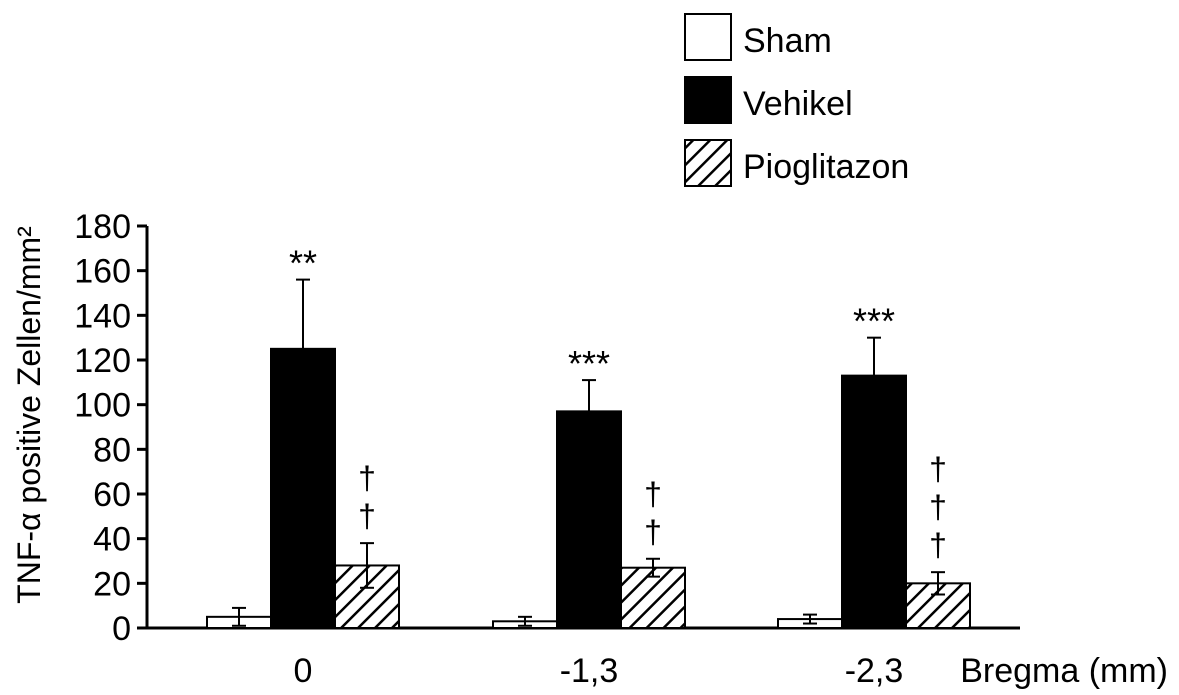 Image resolution: width=1179 pixels, height=695 pixels. Describe the element at coordinates (303, 263) in the screenshot. I see `significance-asterisks: **` at that location.